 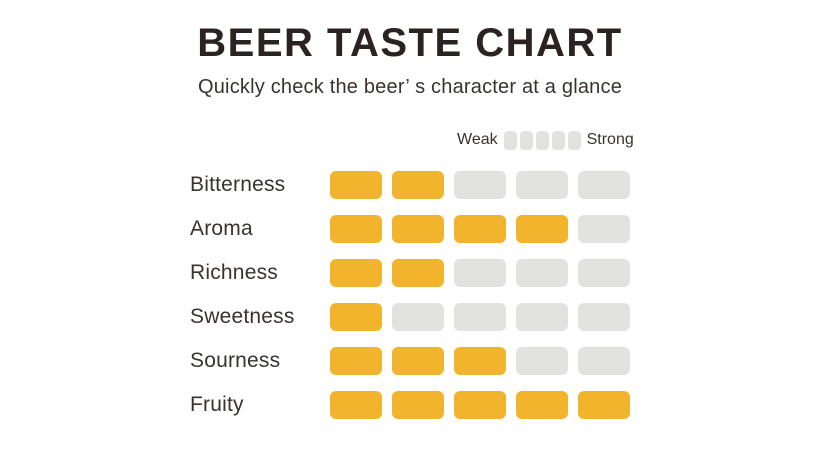 I want to click on taste-row: Richness, so click(x=410, y=273).